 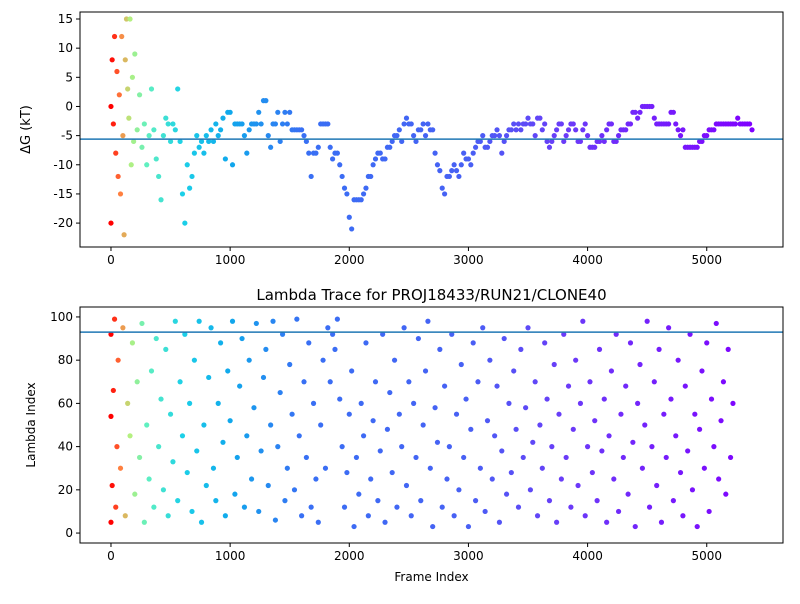 What do you see at coordinates (69, 106) in the screenshot?
I see `y-tick-label: 0` at bounding box center [69, 106].